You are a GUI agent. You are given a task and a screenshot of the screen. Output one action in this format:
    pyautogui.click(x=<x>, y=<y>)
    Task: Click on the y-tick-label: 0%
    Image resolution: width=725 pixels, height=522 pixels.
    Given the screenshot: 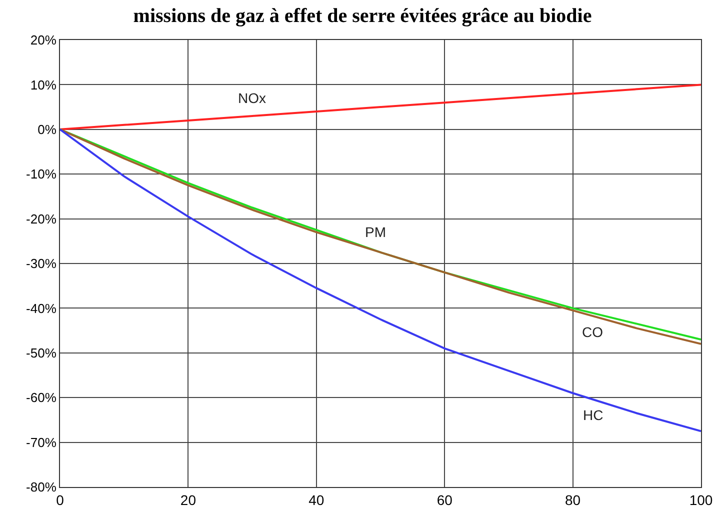 What is the action you would take?
    pyautogui.click(x=47, y=129)
    